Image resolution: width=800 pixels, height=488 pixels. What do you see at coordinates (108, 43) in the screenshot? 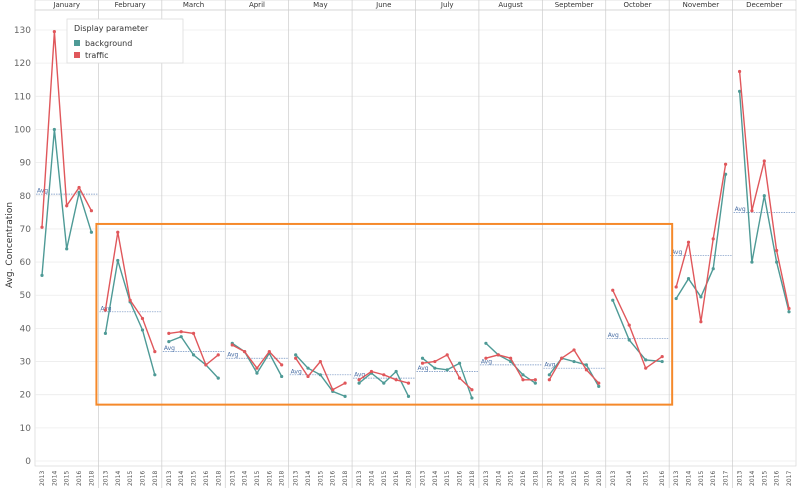
I see `legend-label-background: background` at bounding box center [108, 43].